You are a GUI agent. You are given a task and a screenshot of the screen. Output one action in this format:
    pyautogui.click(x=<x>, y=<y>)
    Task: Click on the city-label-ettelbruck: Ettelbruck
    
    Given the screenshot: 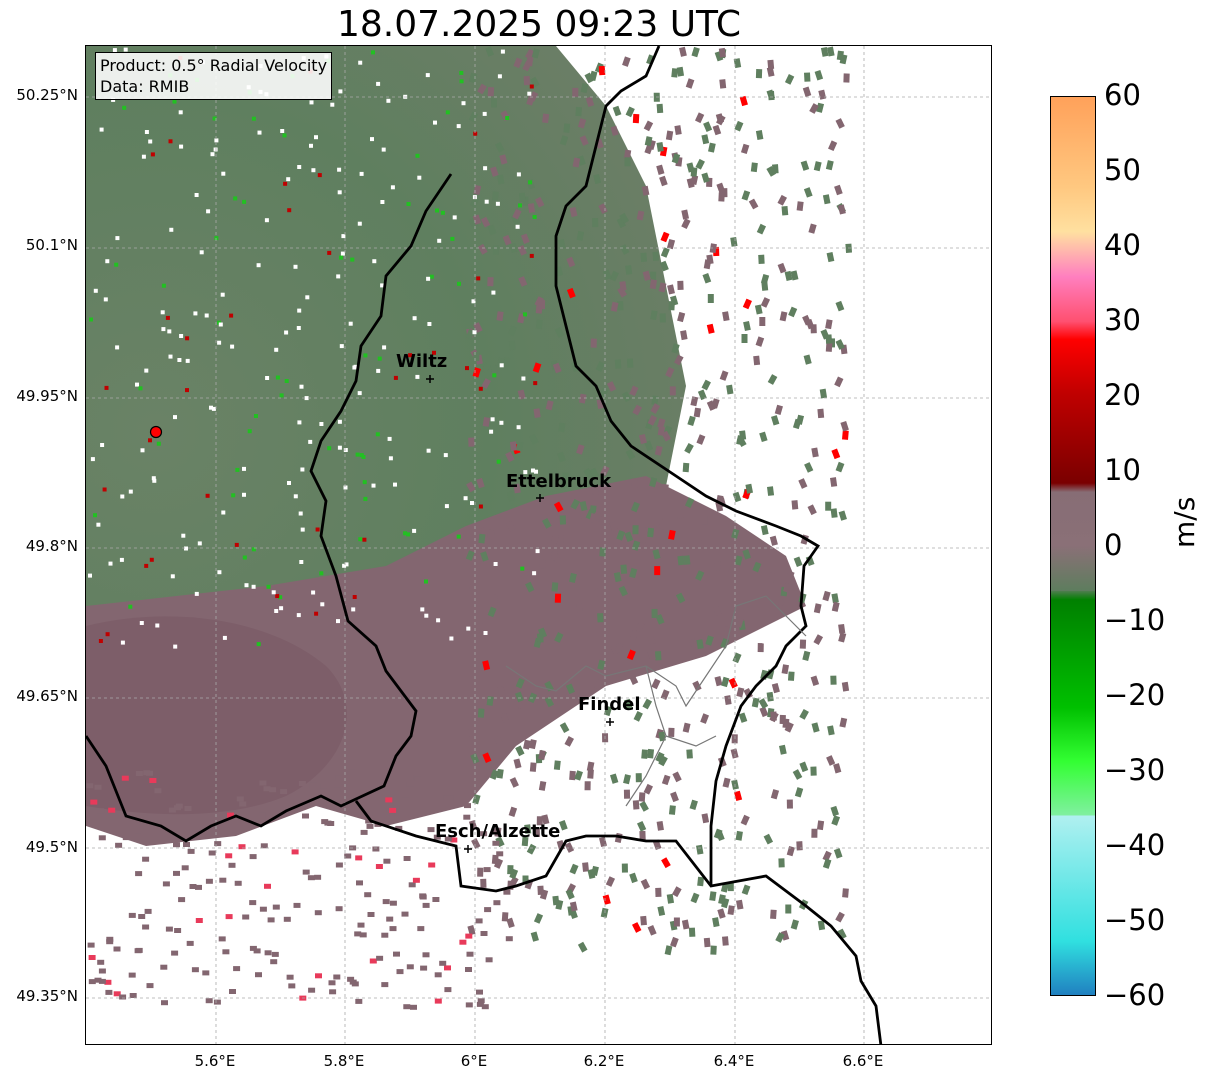 What is the action you would take?
    pyautogui.click(x=559, y=481)
    